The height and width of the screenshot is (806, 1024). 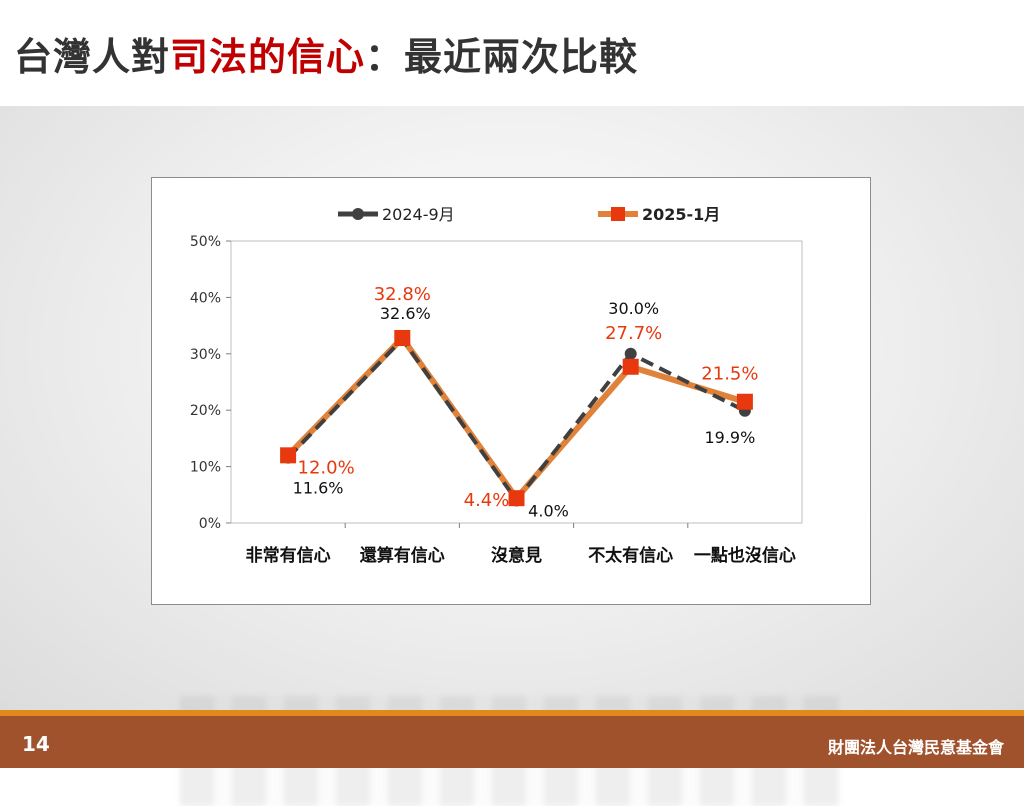 What do you see at coordinates (618, 214) in the screenshot?
I see `legend-2025-marker` at bounding box center [618, 214].